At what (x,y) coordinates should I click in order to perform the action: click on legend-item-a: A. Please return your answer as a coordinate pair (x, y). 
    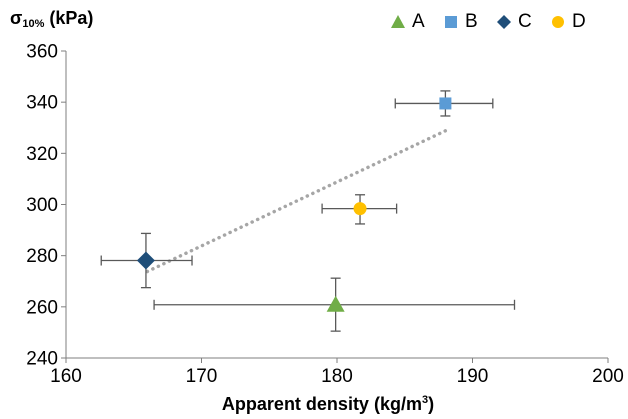
    Looking at the image, I should click on (408, 22).